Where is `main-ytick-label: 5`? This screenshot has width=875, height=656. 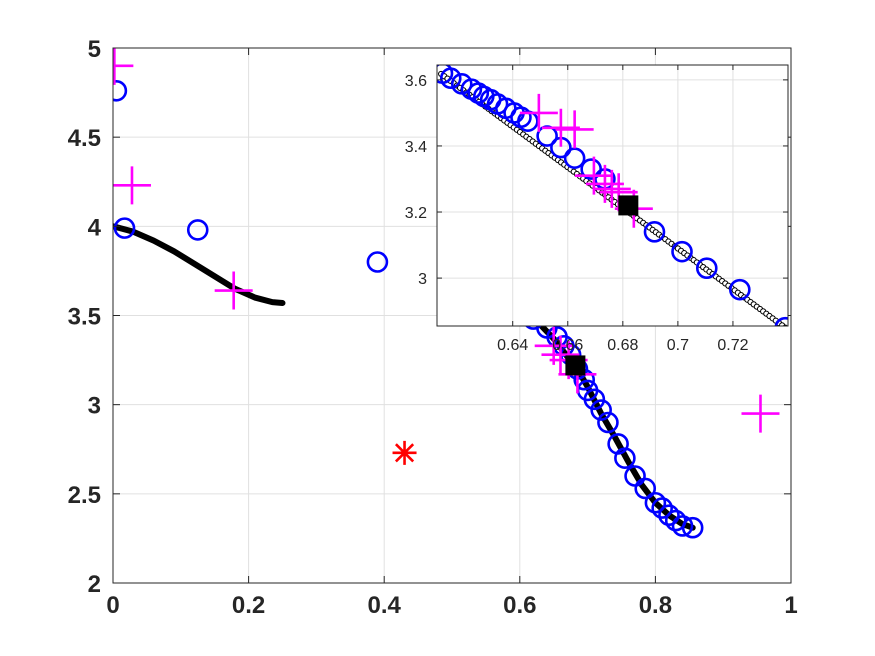
main-ytick-label: 5 is located at coordinates (94, 49).